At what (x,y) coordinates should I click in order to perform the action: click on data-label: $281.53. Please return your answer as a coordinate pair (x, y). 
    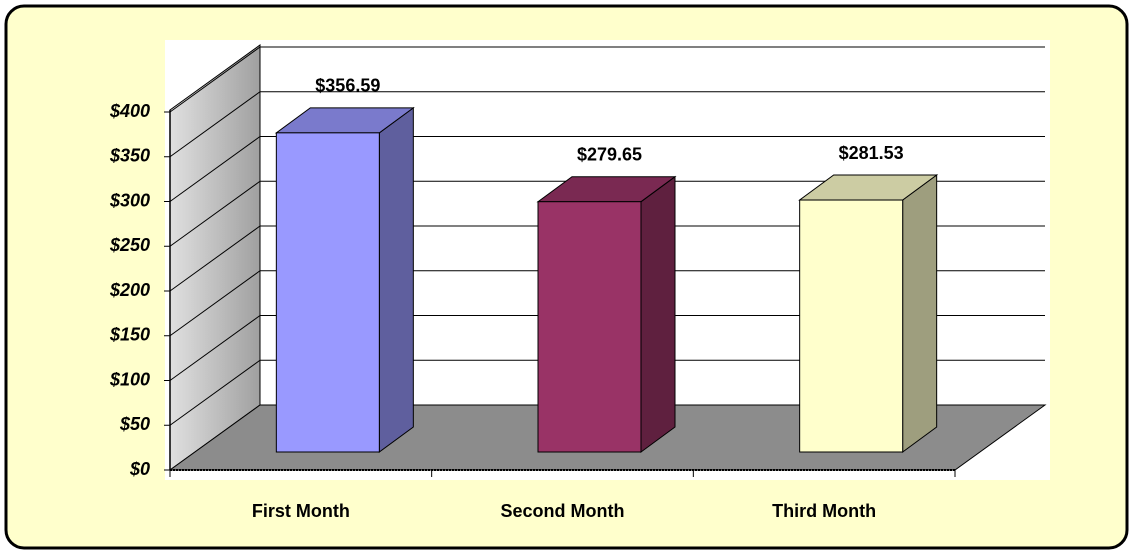
    Looking at the image, I should click on (871, 153).